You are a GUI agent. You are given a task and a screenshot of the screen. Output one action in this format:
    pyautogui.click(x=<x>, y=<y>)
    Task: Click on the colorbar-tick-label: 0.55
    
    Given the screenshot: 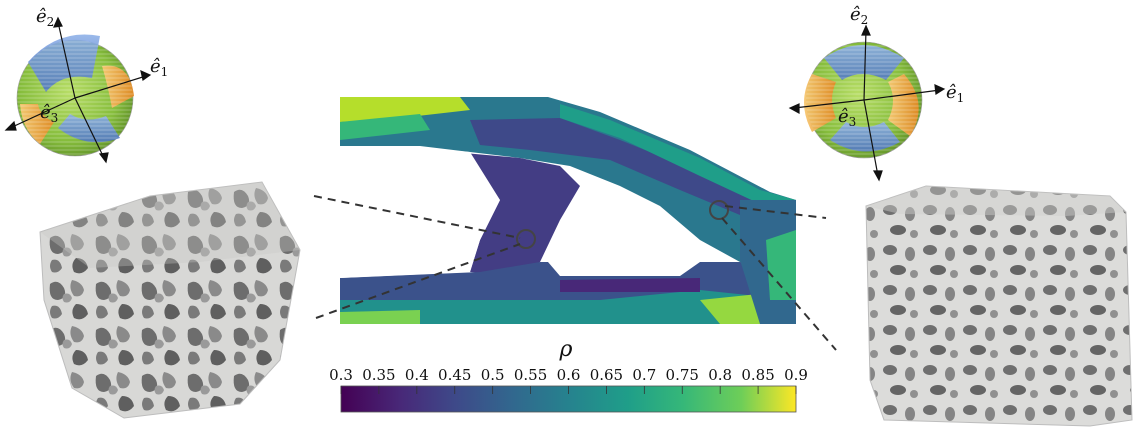 What is the action you would take?
    pyautogui.click(x=530, y=375)
    